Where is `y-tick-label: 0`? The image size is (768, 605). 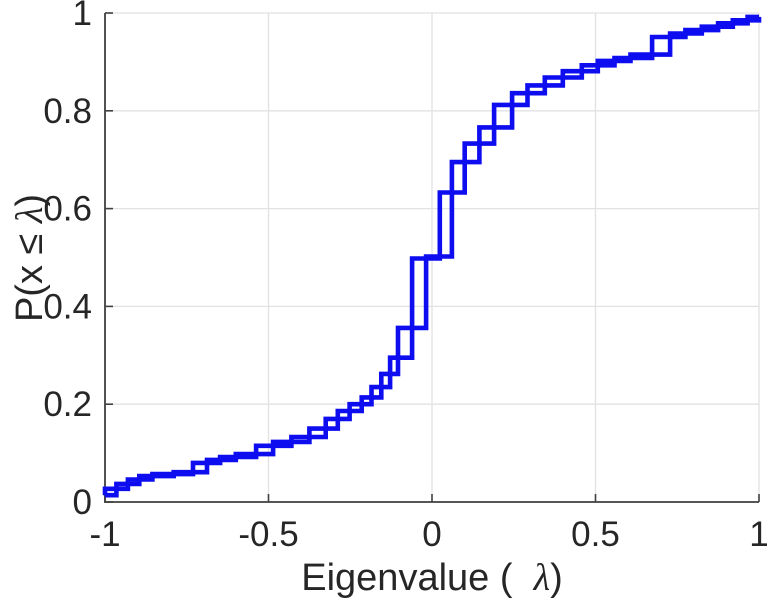 y-tick-label: 0 is located at coordinates (82, 502).